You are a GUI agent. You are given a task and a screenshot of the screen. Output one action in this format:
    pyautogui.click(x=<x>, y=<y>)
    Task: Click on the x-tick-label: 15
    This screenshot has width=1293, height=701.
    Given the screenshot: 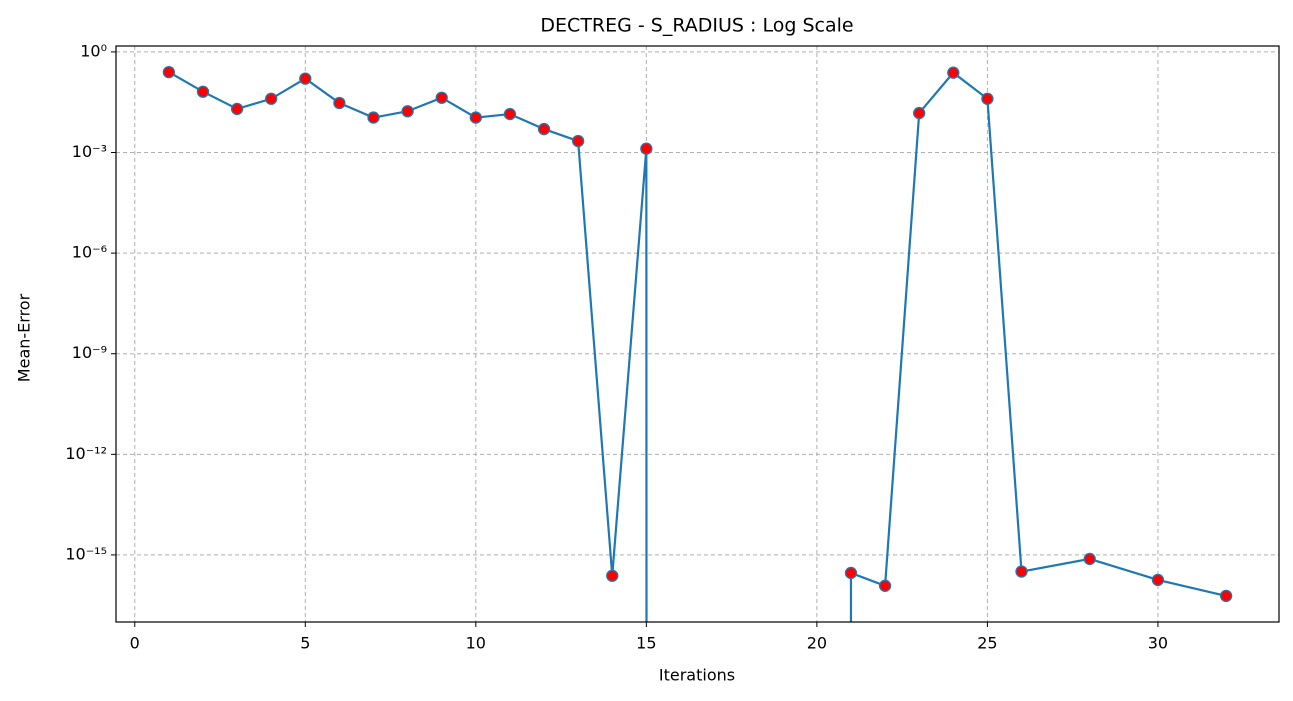 What is the action you would take?
    pyautogui.click(x=646, y=643)
    